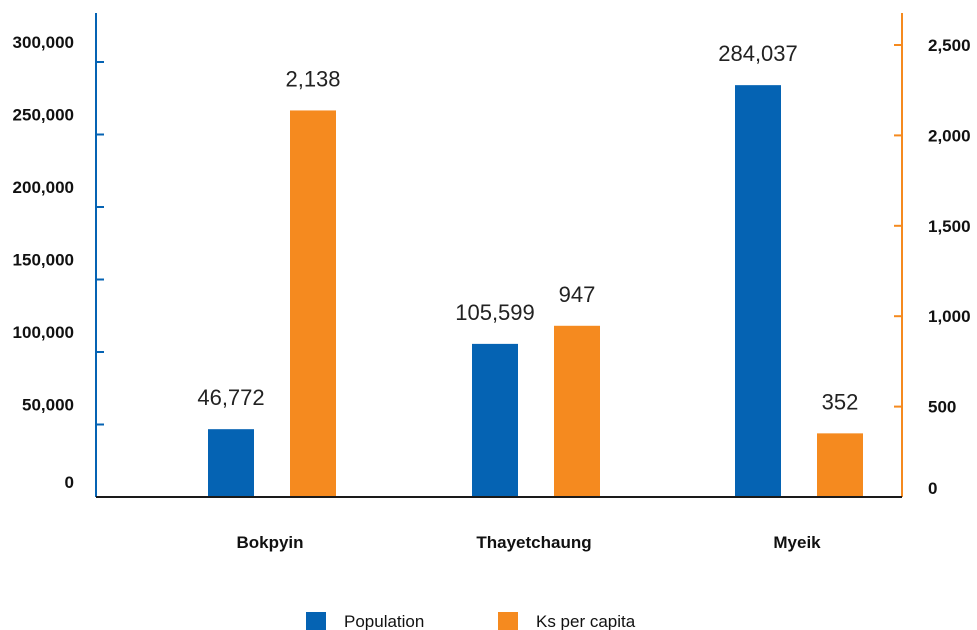  I want to click on right-axis-tick-label: 500, so click(942, 407).